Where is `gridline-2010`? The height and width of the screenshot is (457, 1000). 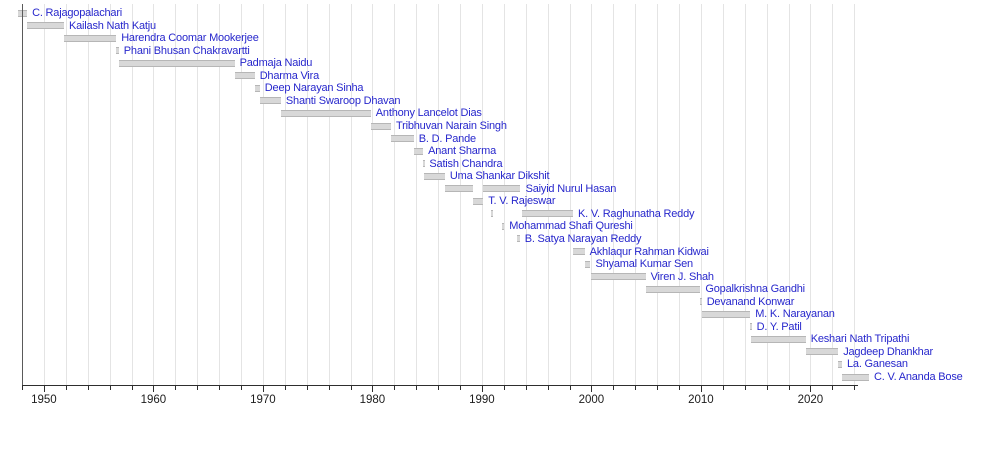
gridline-2010 is located at coordinates (701, 194).